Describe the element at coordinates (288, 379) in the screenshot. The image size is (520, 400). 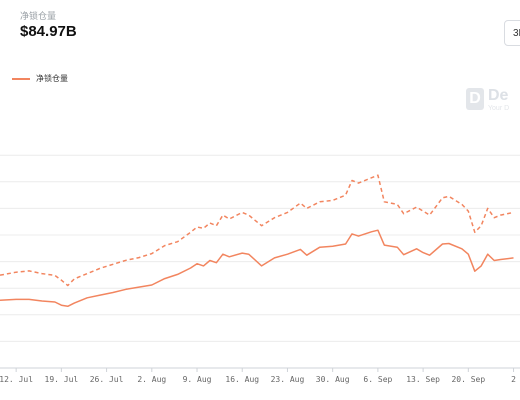
I see `x-tick-label: 23. Aug` at that location.